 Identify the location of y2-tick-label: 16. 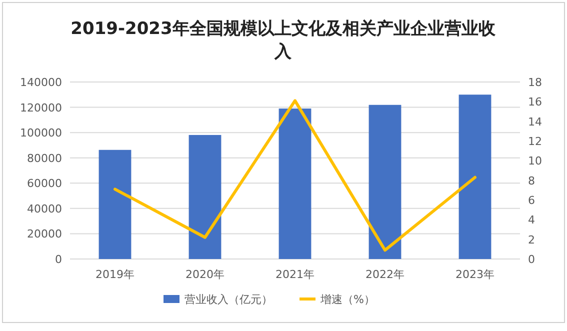
(535, 102).